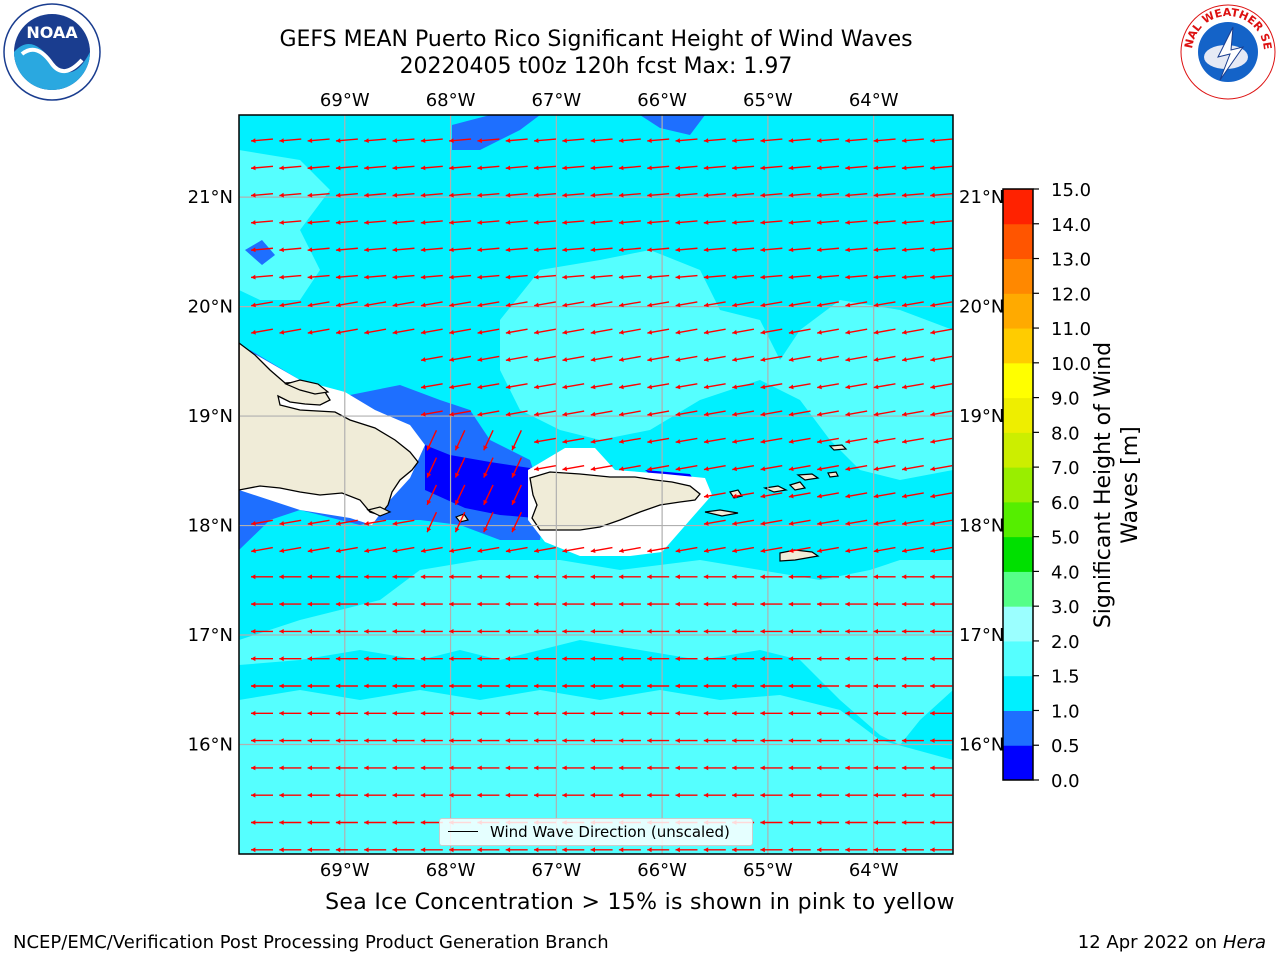 Image resolution: width=1280 pixels, height=960 pixels. Describe the element at coordinates (596, 832) in the screenshot. I see `map-legend: Wind Wave Direction (unscaled)` at that location.